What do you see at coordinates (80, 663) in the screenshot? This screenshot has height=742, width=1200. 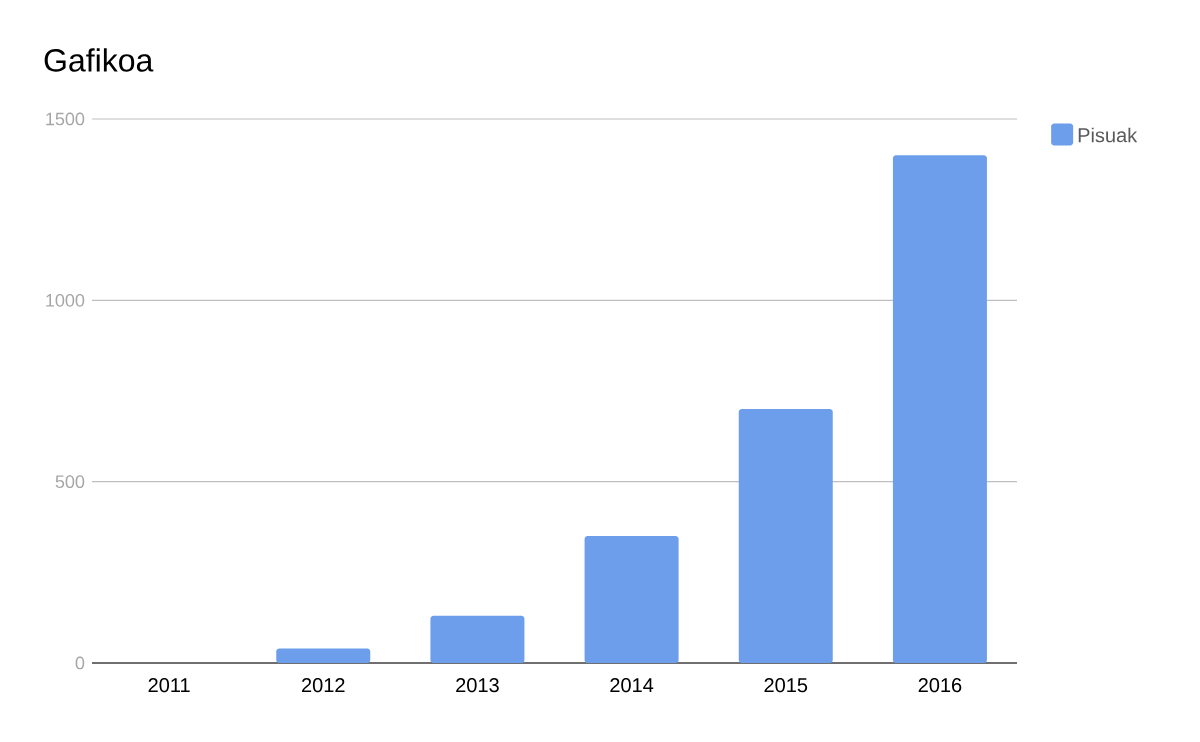 I see `y-tick-label: 0` at bounding box center [80, 663].